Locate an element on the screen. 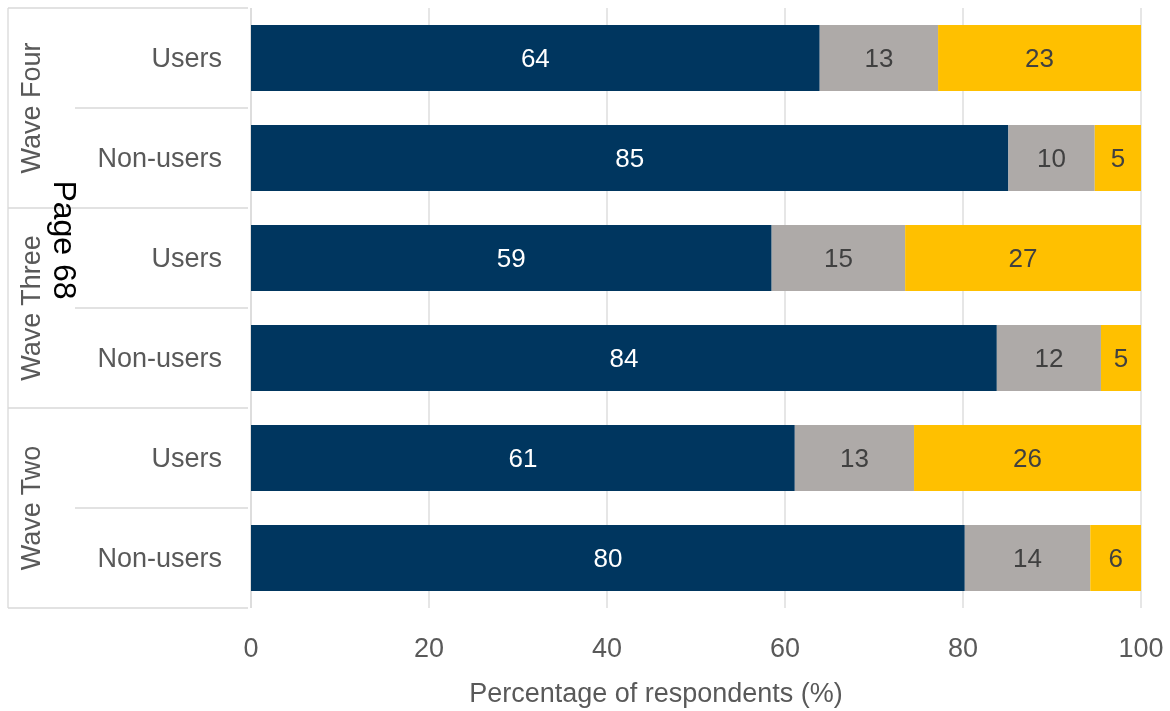  data-label: 59 is located at coordinates (511, 258).